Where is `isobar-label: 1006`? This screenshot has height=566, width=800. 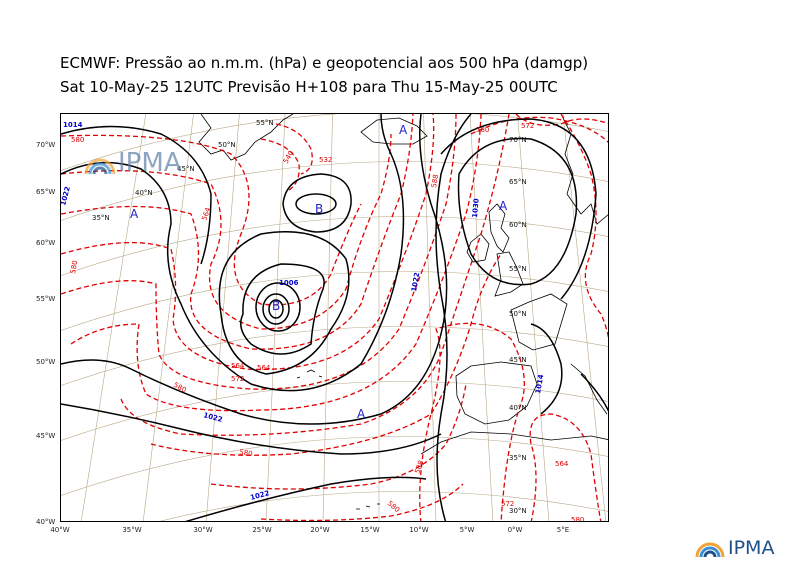
isobar-label: 1006 is located at coordinates (289, 283).